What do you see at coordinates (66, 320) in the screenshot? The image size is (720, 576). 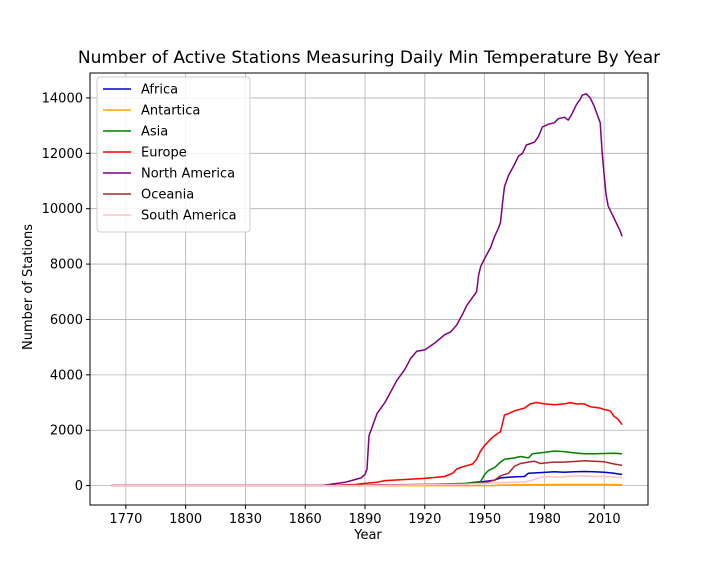 I see `y-tick-label: 6000` at bounding box center [66, 320].